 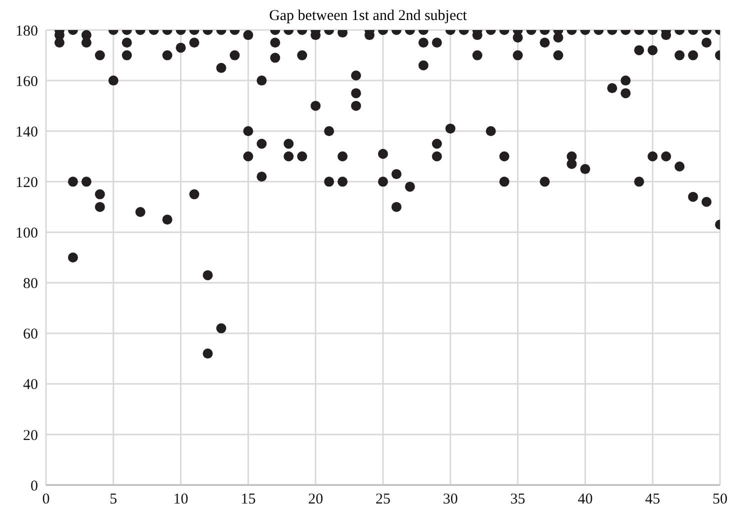 I want to click on x-tick-label: 5, so click(x=114, y=500).